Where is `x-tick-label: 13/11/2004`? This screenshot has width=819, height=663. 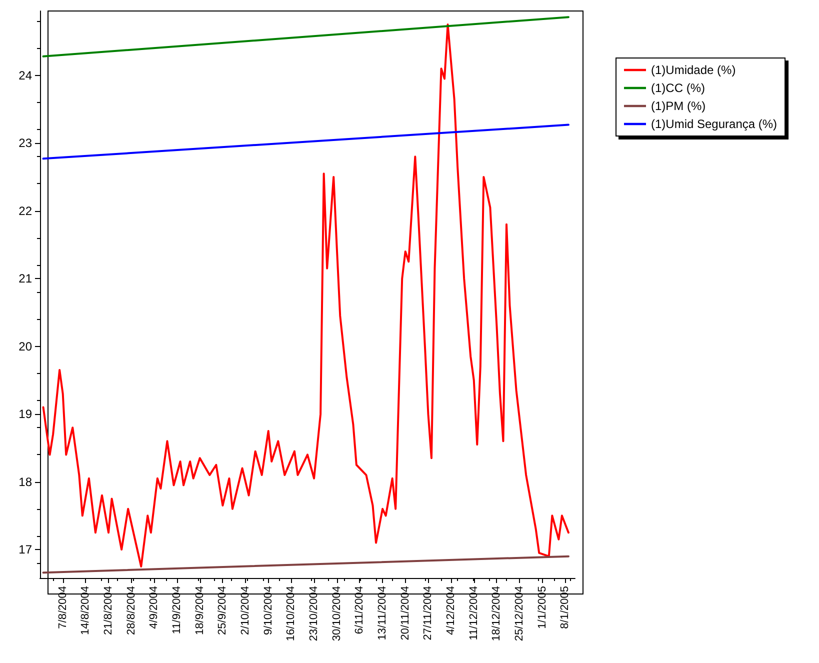
x-tick-label: 13/11/2004 is located at coordinates (382, 613).